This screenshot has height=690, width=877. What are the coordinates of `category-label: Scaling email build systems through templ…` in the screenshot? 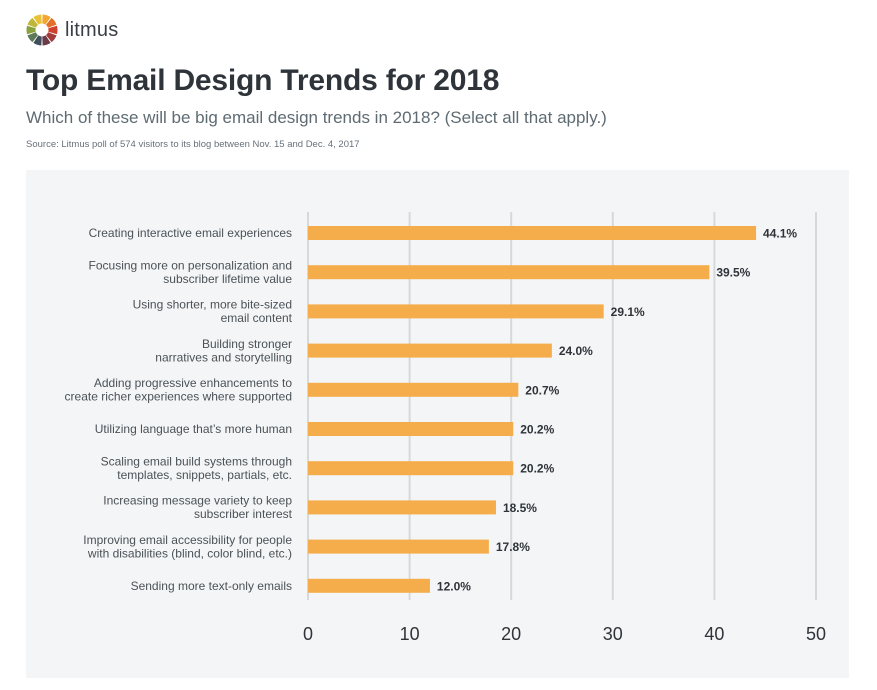 It's located at (196, 468).